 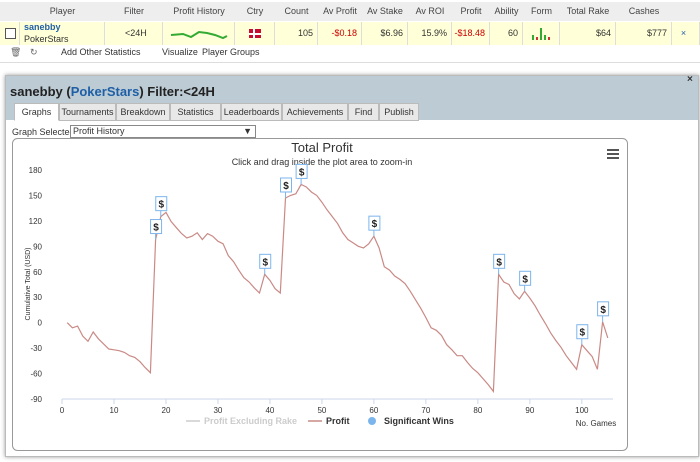 What do you see at coordinates (10, 11) in the screenshot?
I see `header-check` at bounding box center [10, 11].